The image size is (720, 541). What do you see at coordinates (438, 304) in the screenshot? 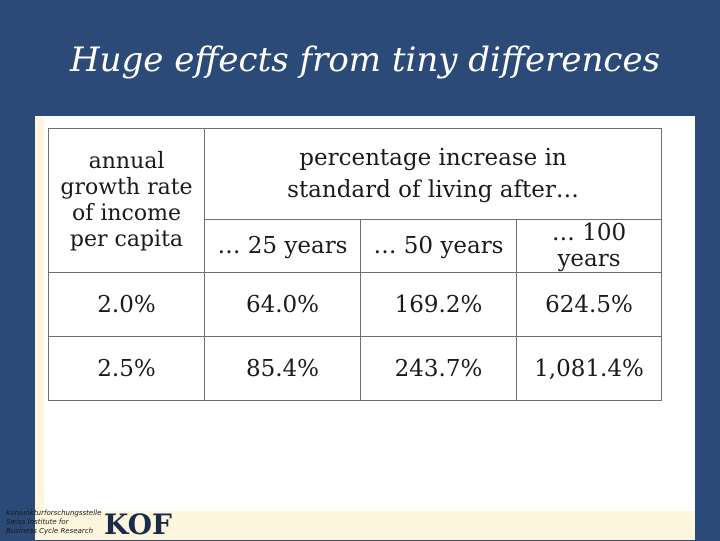
I see `value-cell: 169.2%` at bounding box center [438, 304].